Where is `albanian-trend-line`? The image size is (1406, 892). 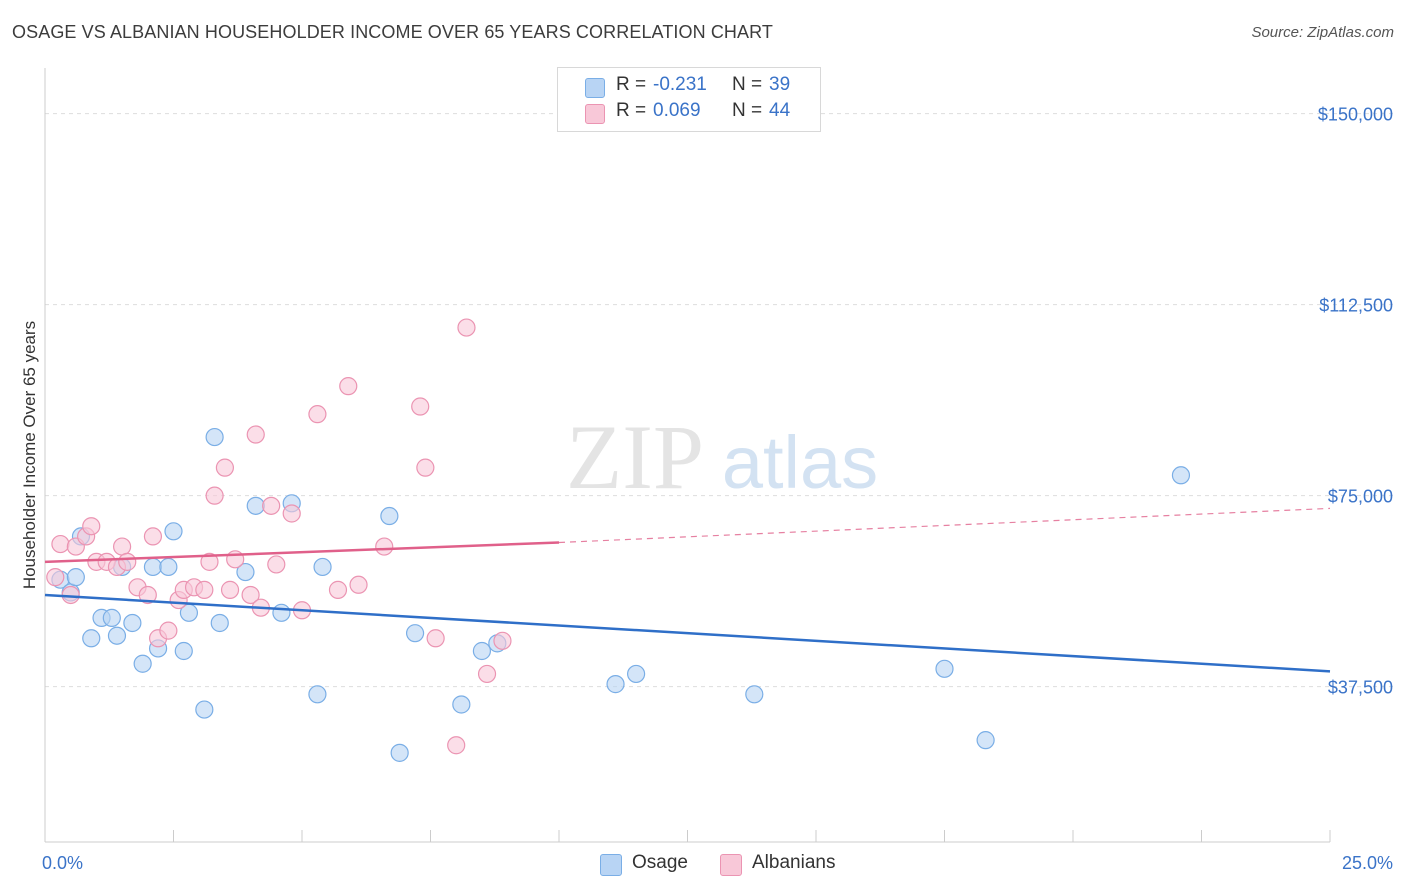
albanian-trend-line is located at coordinates (302, 552).